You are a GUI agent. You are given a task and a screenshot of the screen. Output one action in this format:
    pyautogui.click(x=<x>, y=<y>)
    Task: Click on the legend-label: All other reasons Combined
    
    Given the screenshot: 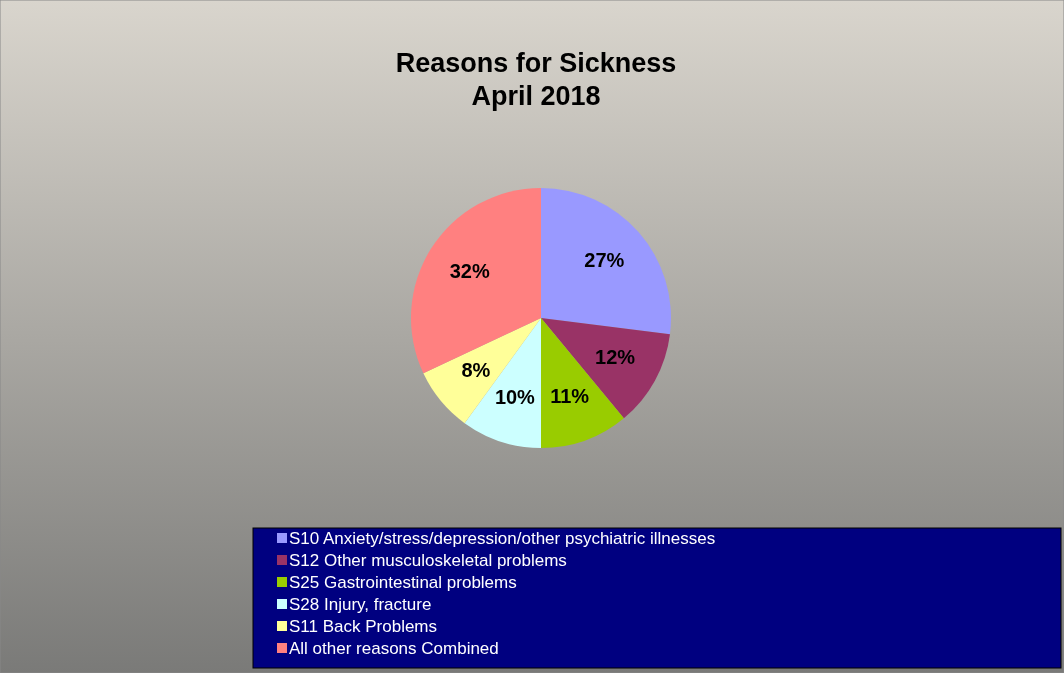 What is the action you would take?
    pyautogui.click(x=394, y=648)
    